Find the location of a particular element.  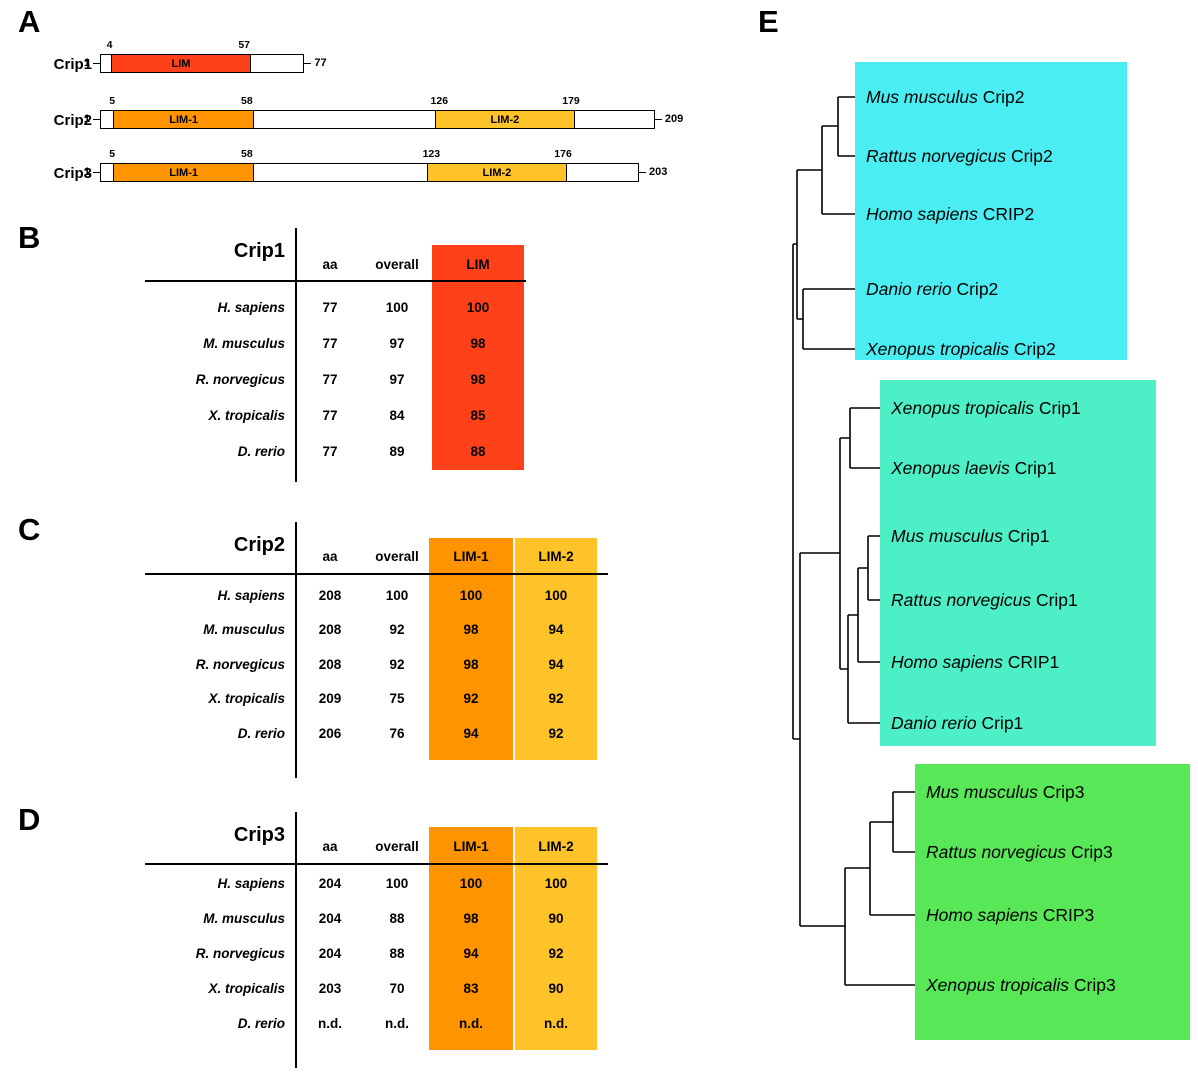

table-divider-horizontal is located at coordinates (376, 574).